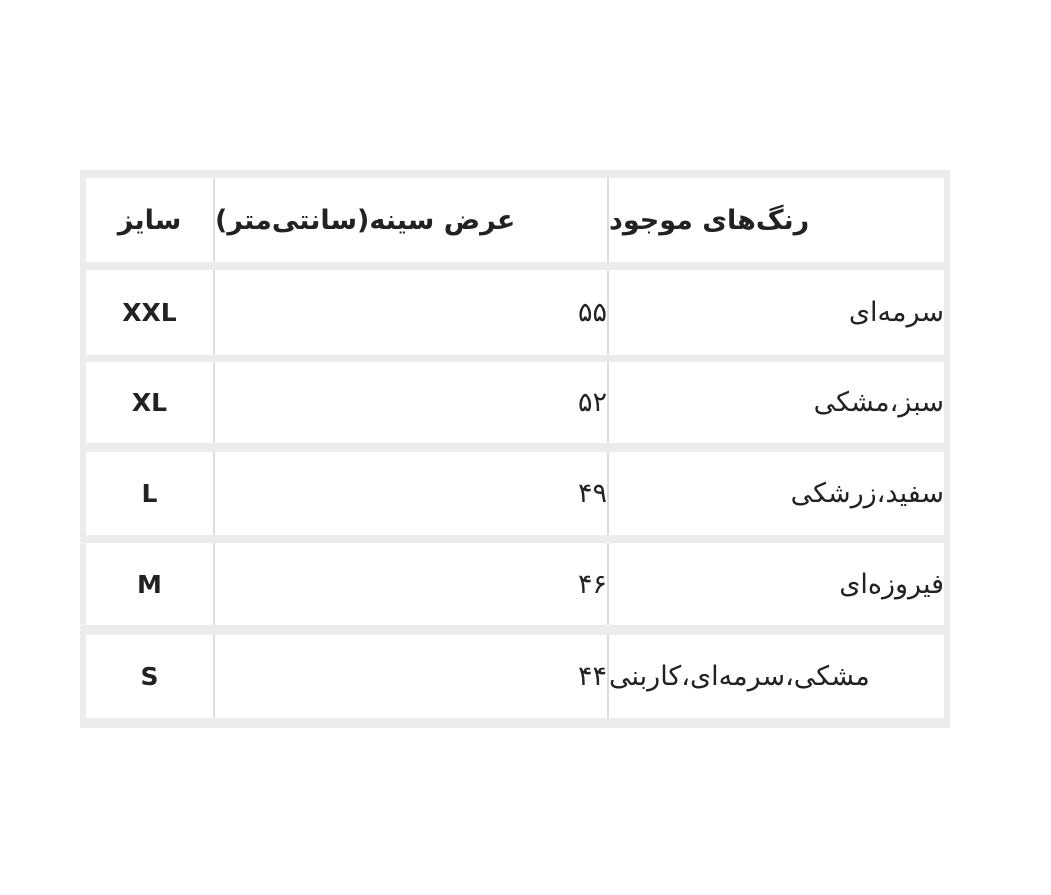 Image resolution: width=1051 pixels, height=895 pixels. Describe the element at coordinates (412, 584) in the screenshot. I see `cell-chest: ۴۶` at that location.